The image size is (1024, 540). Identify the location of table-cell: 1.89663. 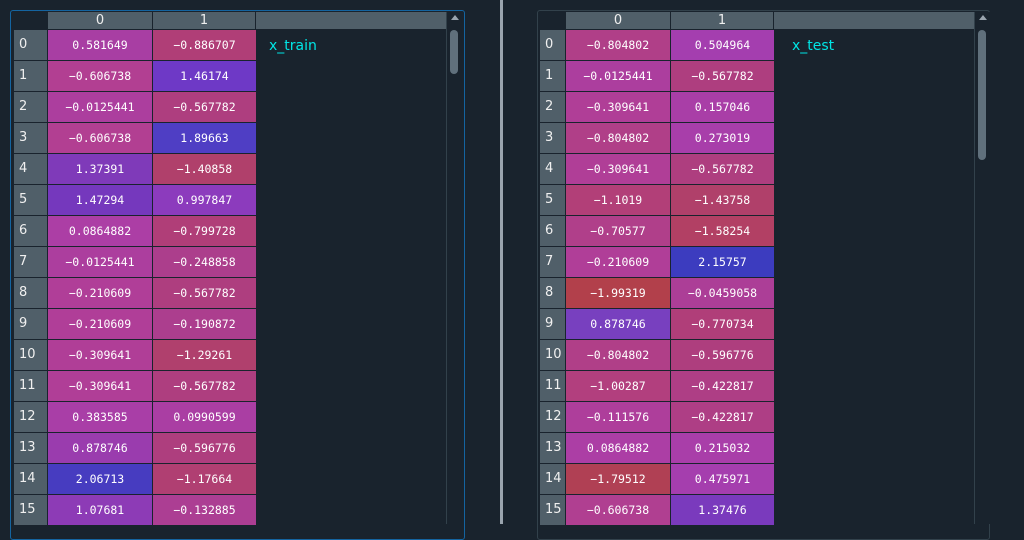
(204, 138).